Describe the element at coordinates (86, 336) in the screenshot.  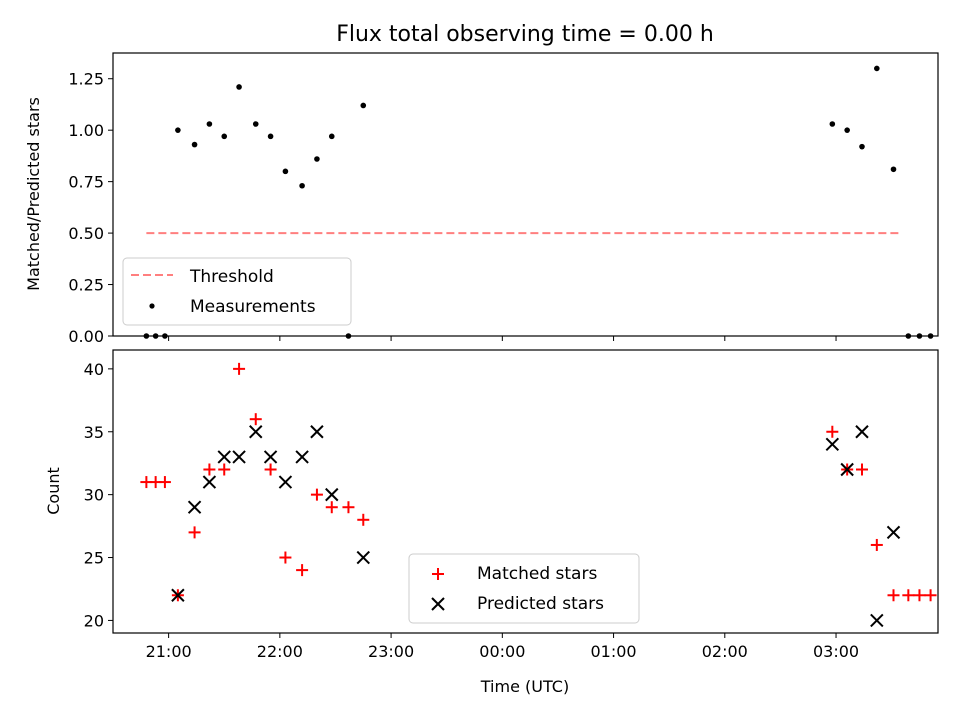
I see `top-y-tick-label: 0.00` at that location.